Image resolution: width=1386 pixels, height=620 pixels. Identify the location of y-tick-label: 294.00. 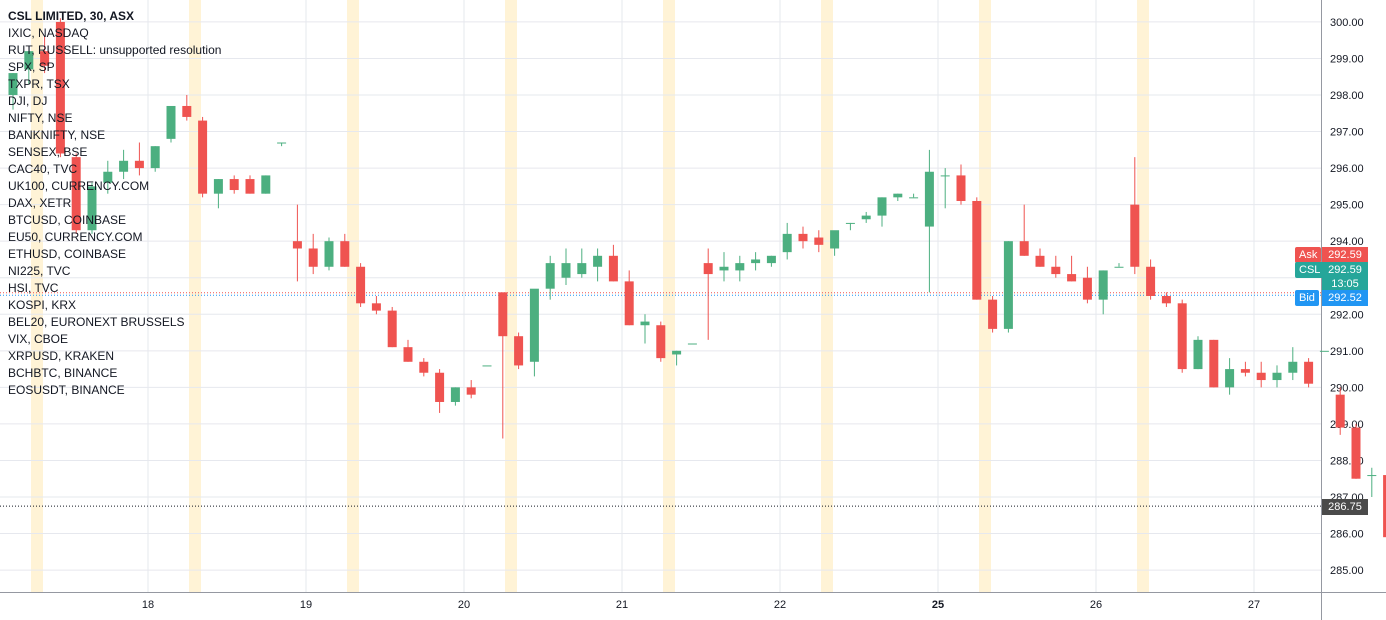
(1347, 242).